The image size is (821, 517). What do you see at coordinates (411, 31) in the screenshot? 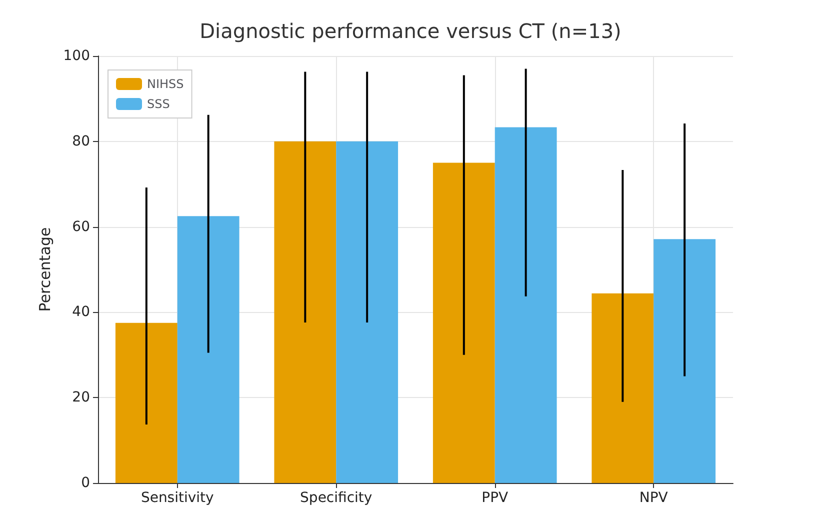
I see `chart-title: Diagnostic performance versus CT (n=13)` at bounding box center [411, 31].